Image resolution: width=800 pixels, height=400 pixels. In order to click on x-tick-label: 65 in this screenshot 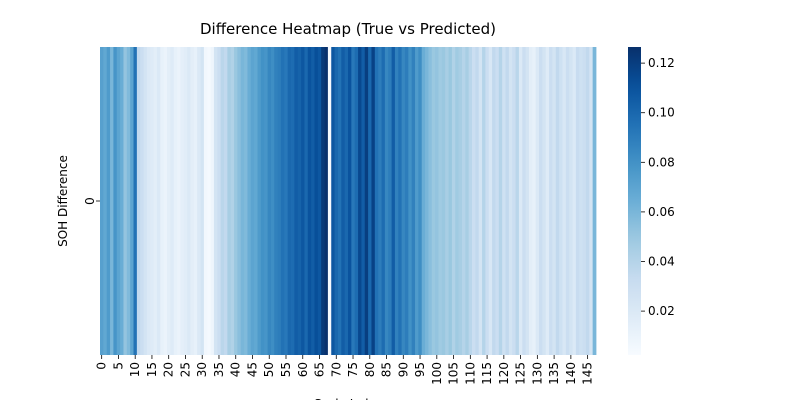, I will do `click(320, 369)`.